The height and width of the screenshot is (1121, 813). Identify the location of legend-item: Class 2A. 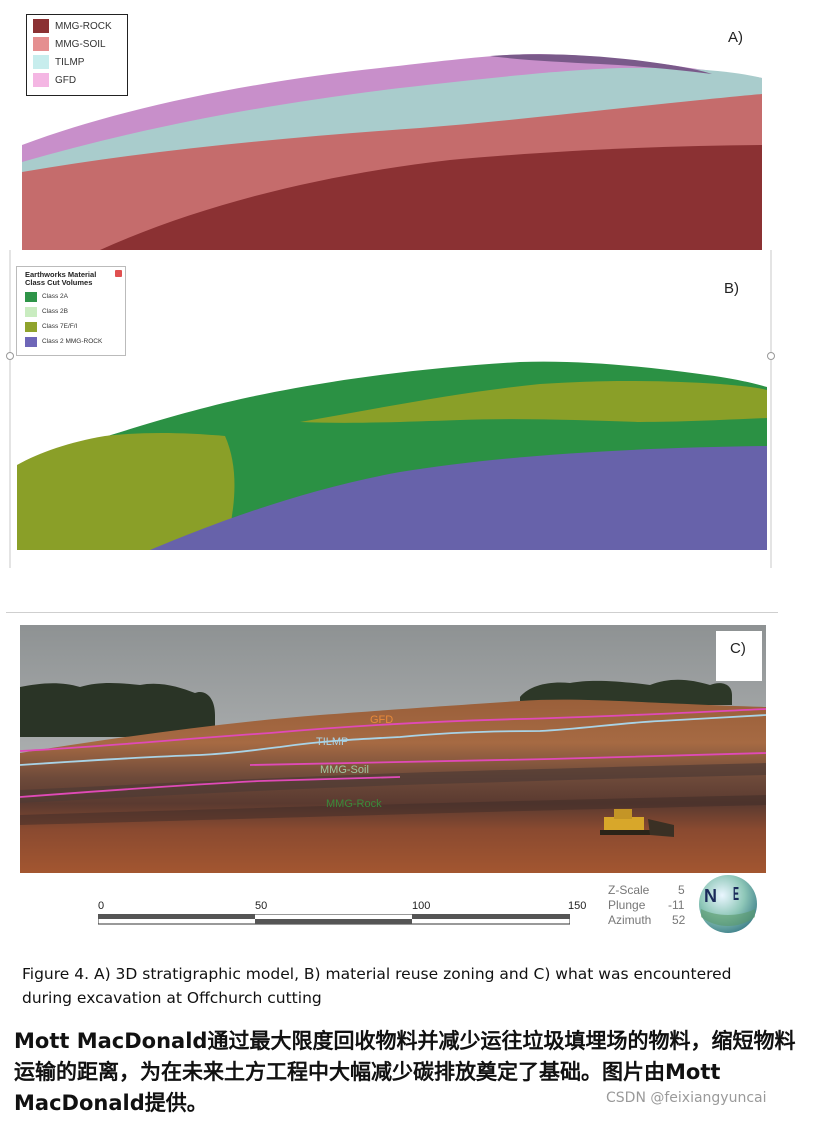
(71, 296).